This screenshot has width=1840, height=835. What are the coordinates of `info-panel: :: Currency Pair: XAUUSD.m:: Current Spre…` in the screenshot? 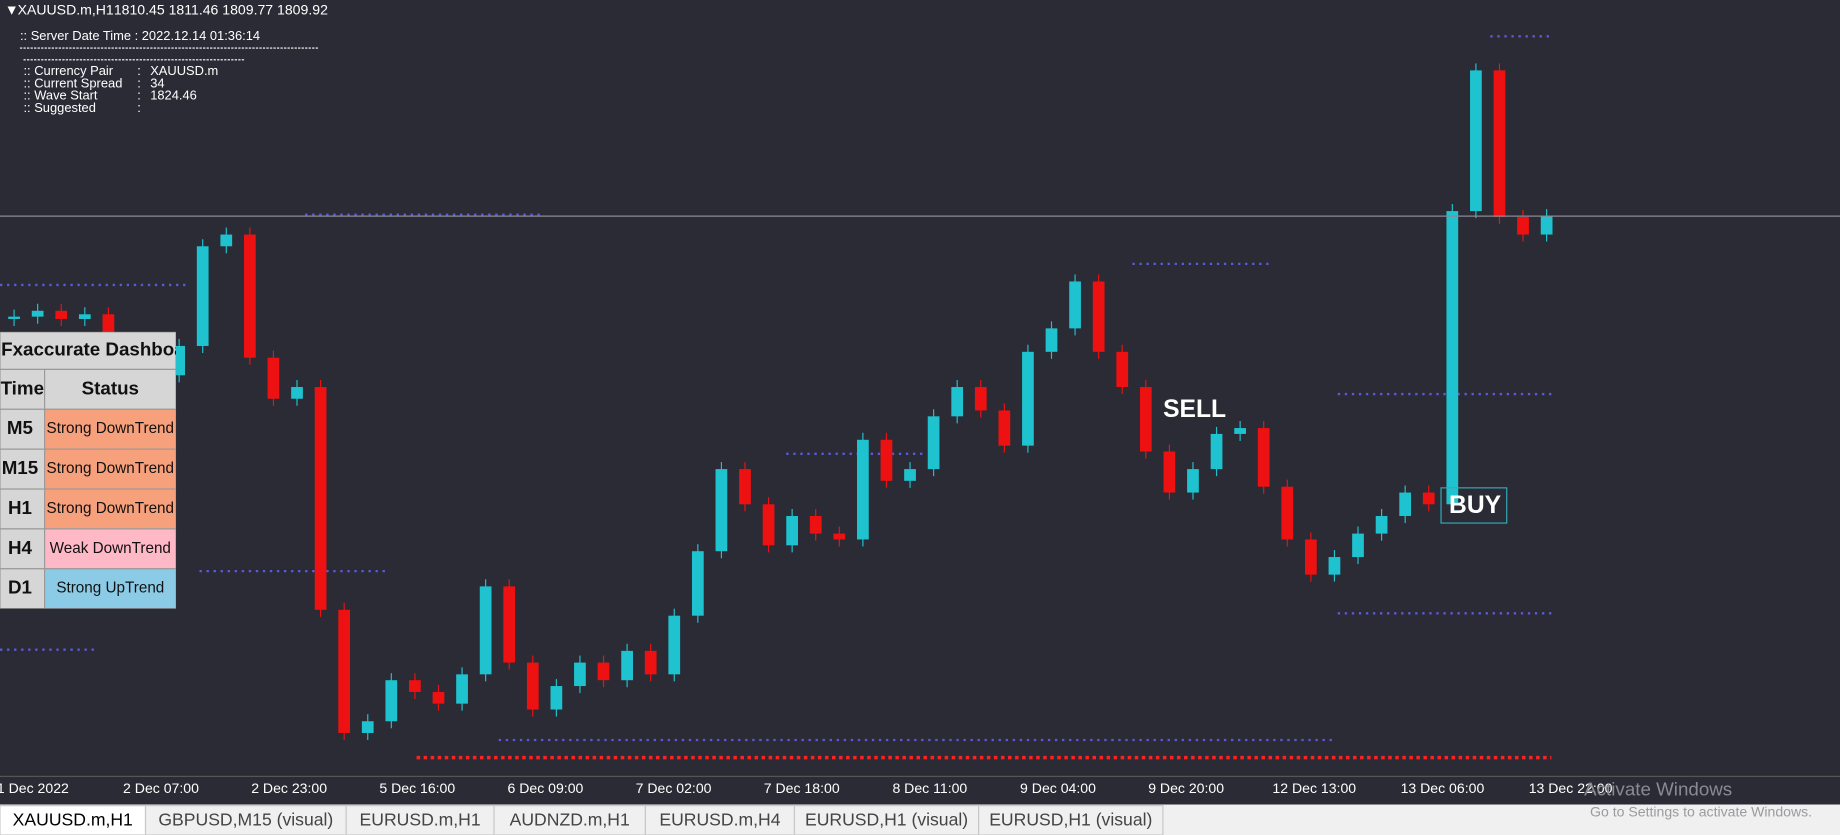 It's located at (120, 89).